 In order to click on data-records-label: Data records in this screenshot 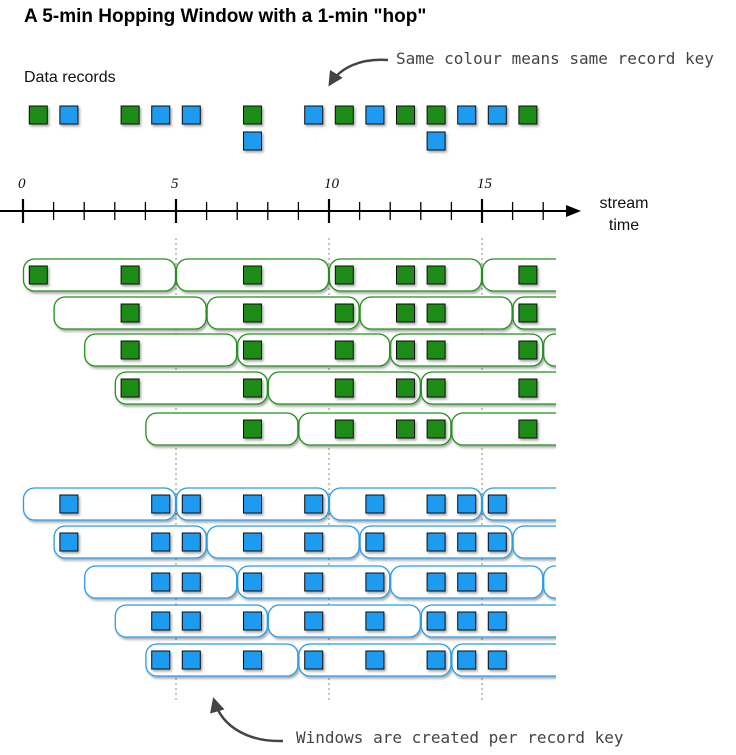, I will do `click(70, 77)`.